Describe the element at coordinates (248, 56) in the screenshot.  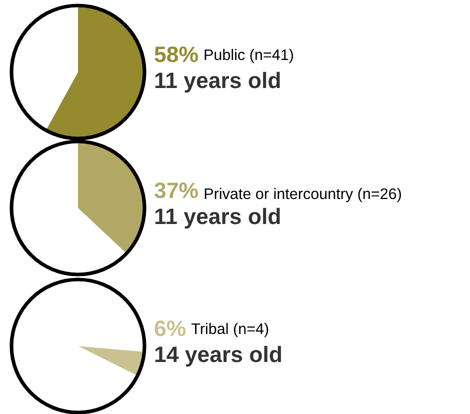
I see `slice-label: Public (n=41)` at that location.